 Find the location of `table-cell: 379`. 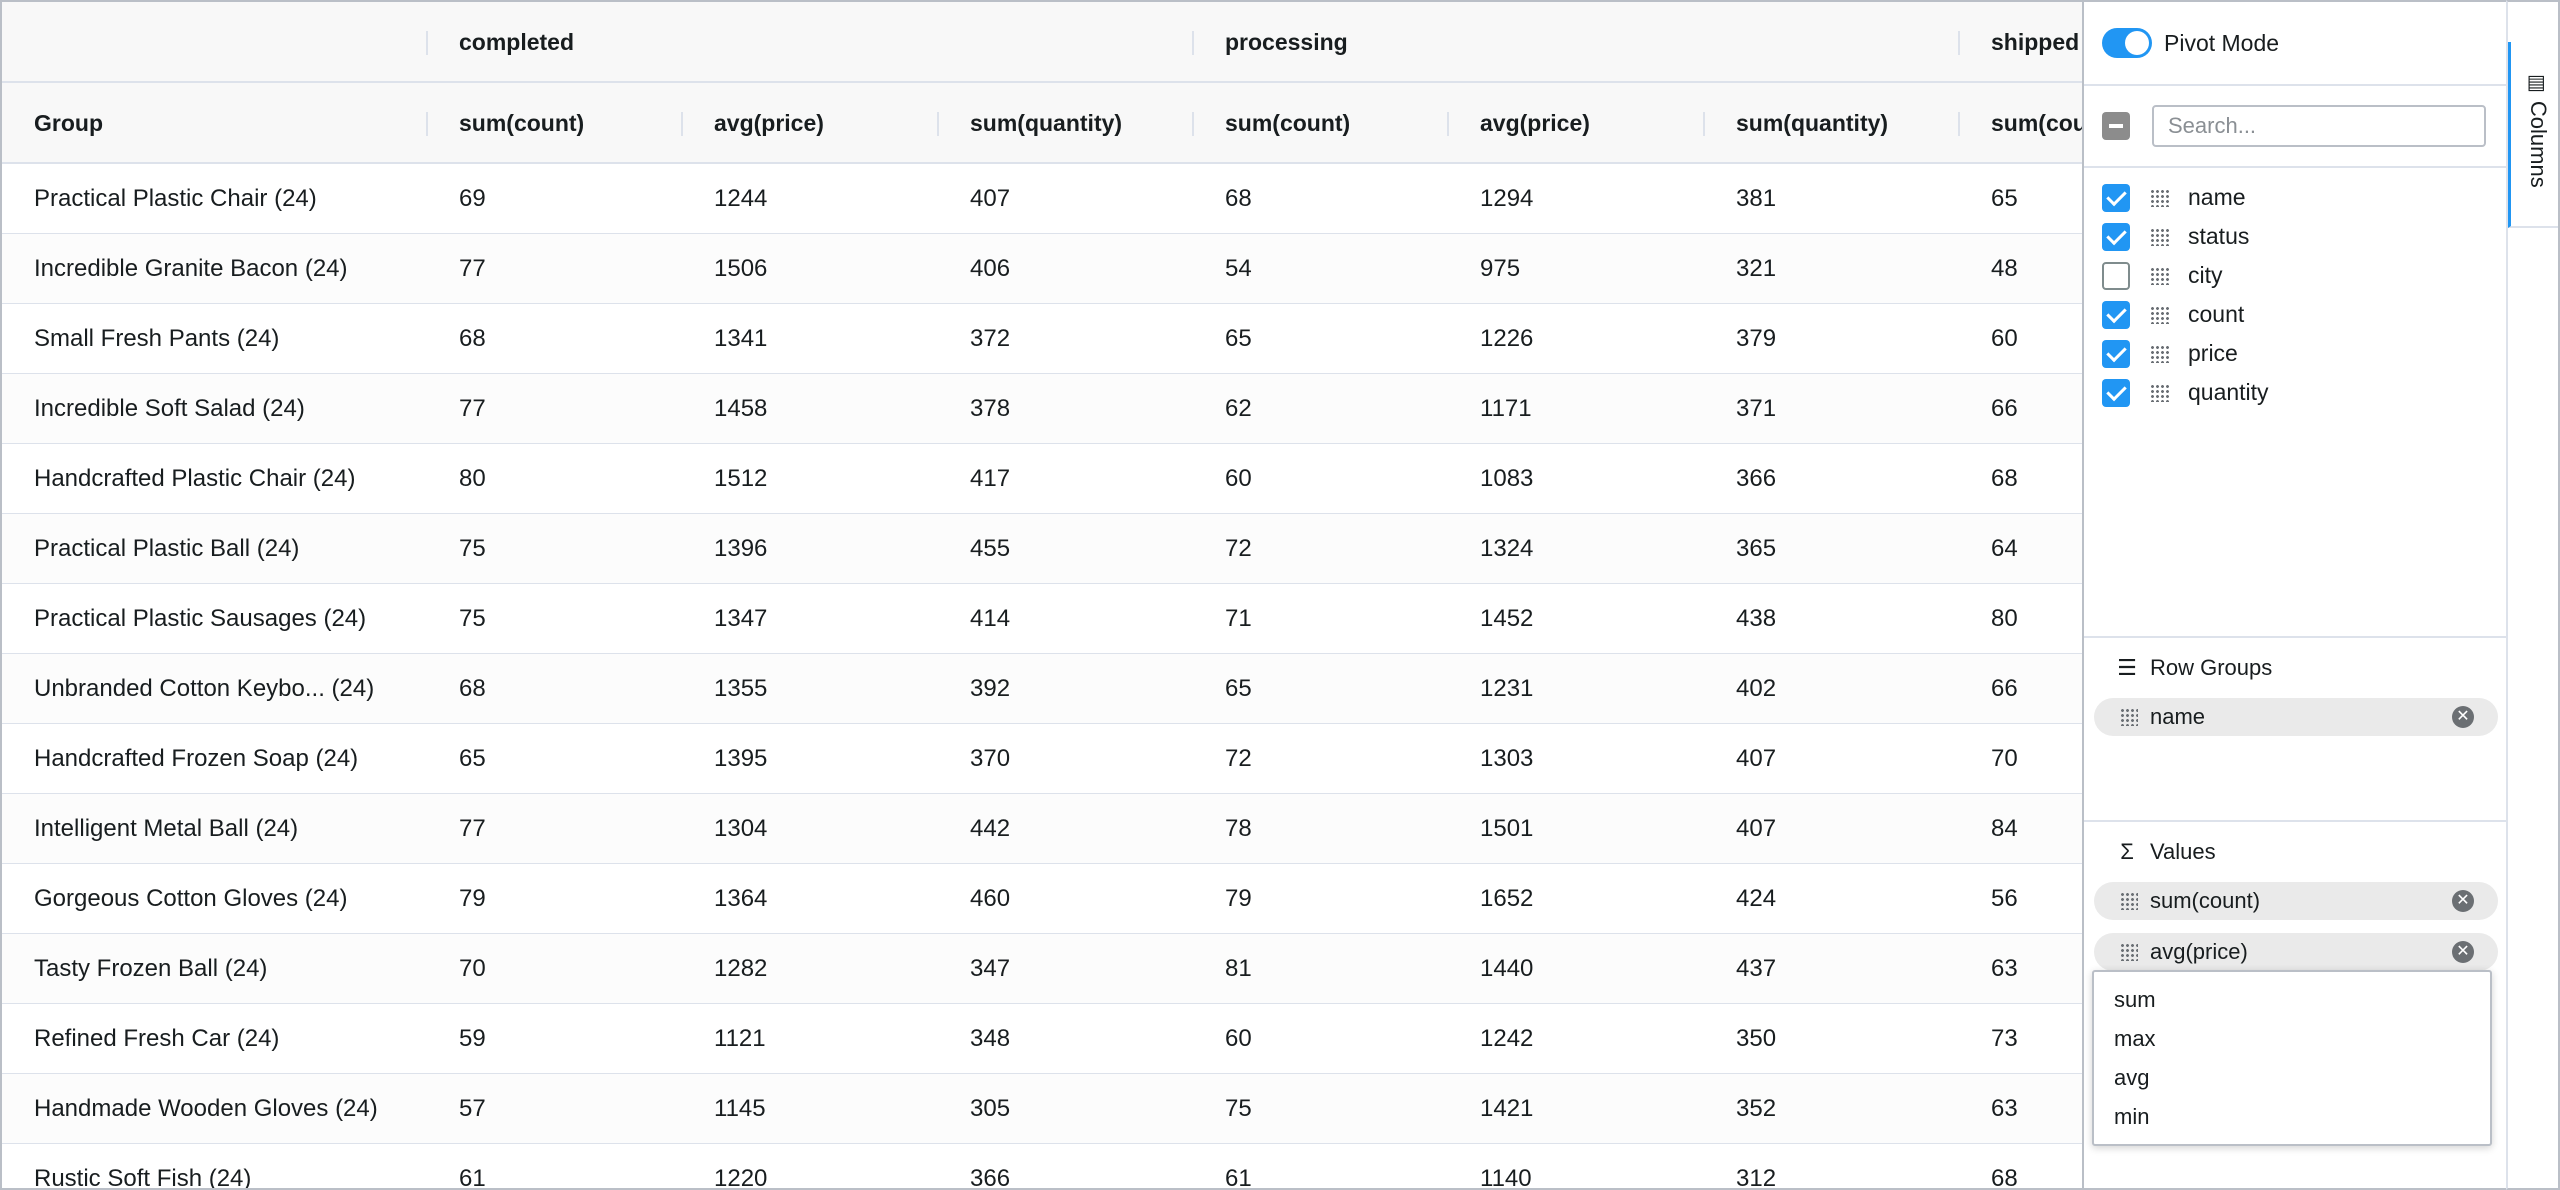

table-cell: 379 is located at coordinates (1756, 338).